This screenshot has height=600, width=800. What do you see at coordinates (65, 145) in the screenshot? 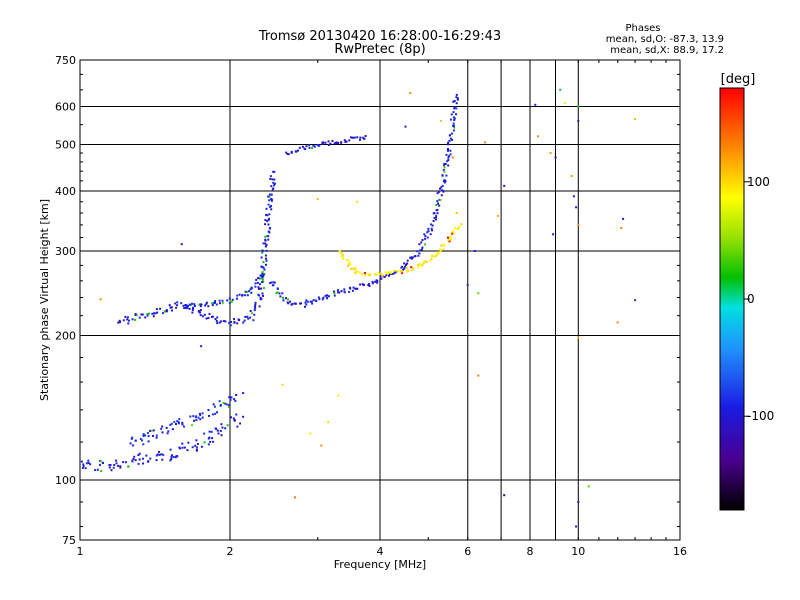
I see `y-tick-label: 500` at bounding box center [65, 145].